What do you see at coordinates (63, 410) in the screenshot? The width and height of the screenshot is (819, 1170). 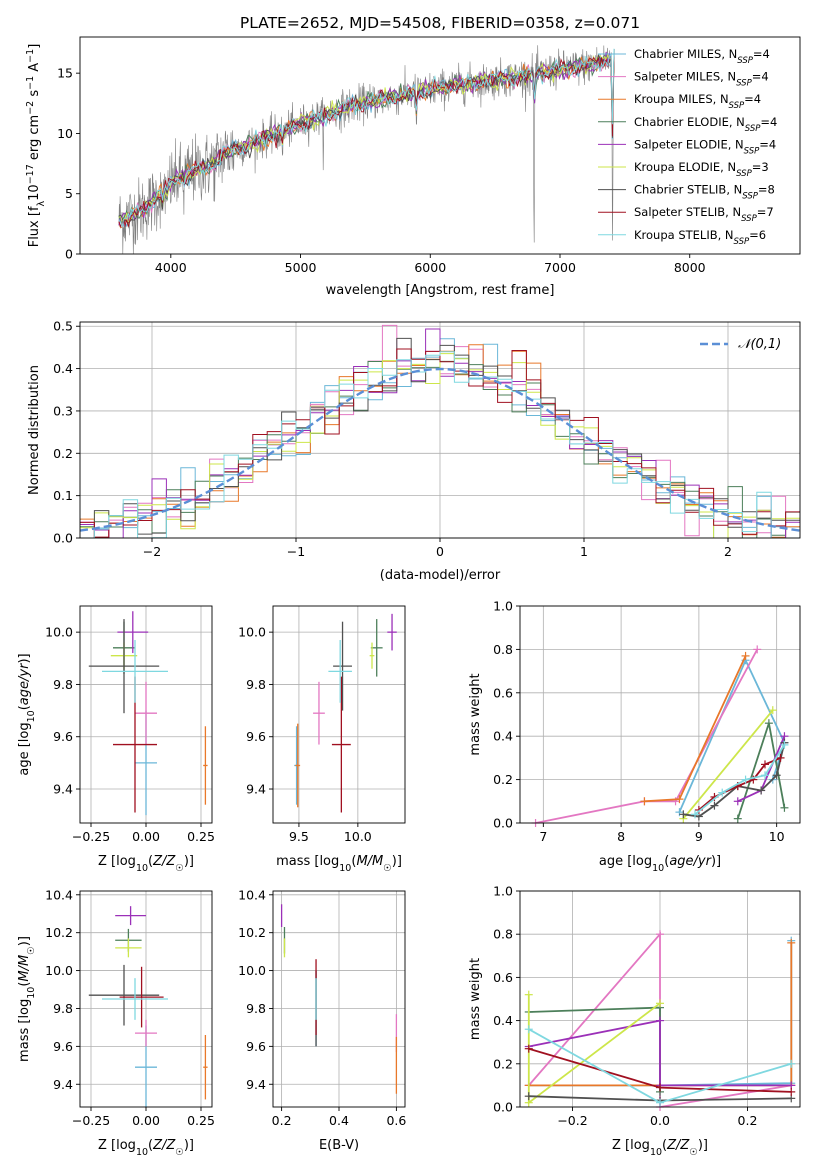 I see `y-tick-label: 0.3` at bounding box center [63, 410].